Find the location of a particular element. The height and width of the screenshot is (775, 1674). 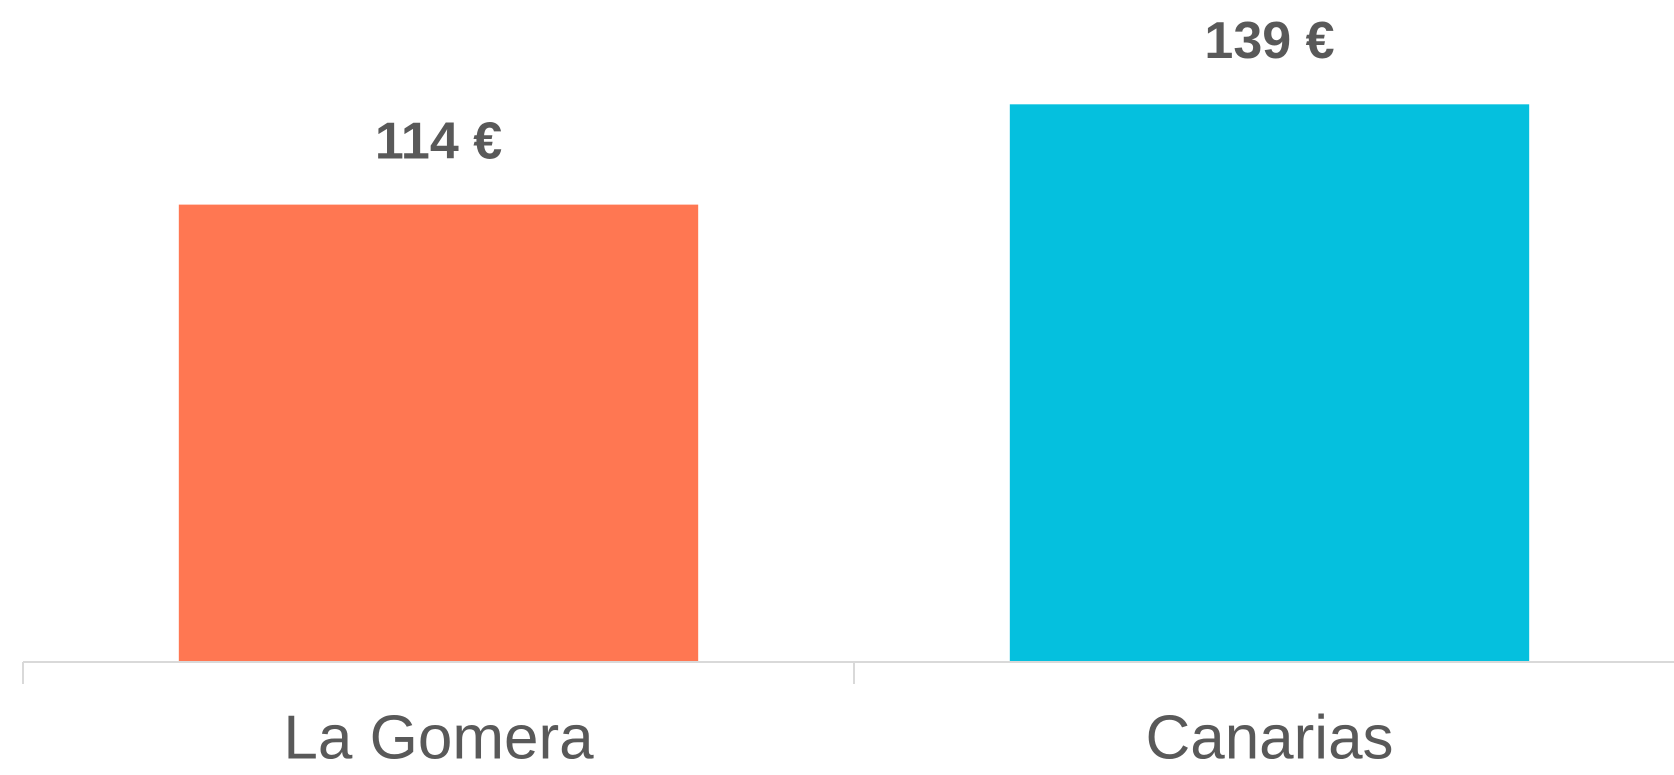

x-tick-label: Canarias is located at coordinates (1269, 737).